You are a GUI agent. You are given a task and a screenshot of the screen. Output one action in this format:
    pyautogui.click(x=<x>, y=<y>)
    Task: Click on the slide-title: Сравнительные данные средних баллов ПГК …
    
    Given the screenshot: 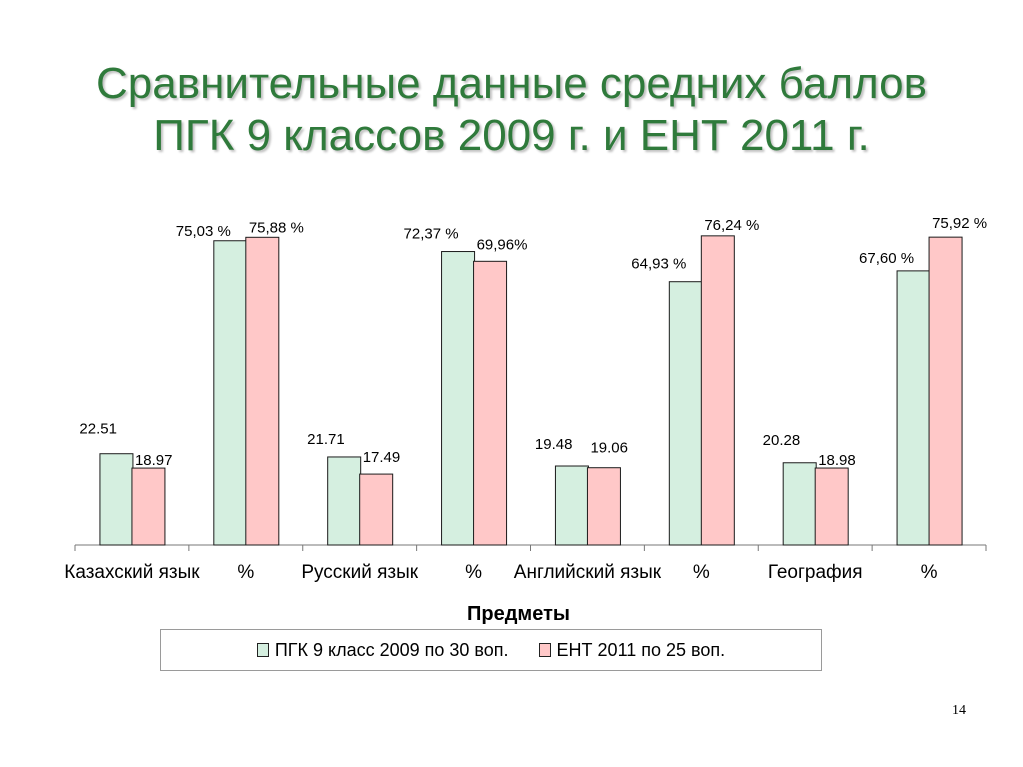 What is the action you would take?
    pyautogui.click(x=511, y=110)
    